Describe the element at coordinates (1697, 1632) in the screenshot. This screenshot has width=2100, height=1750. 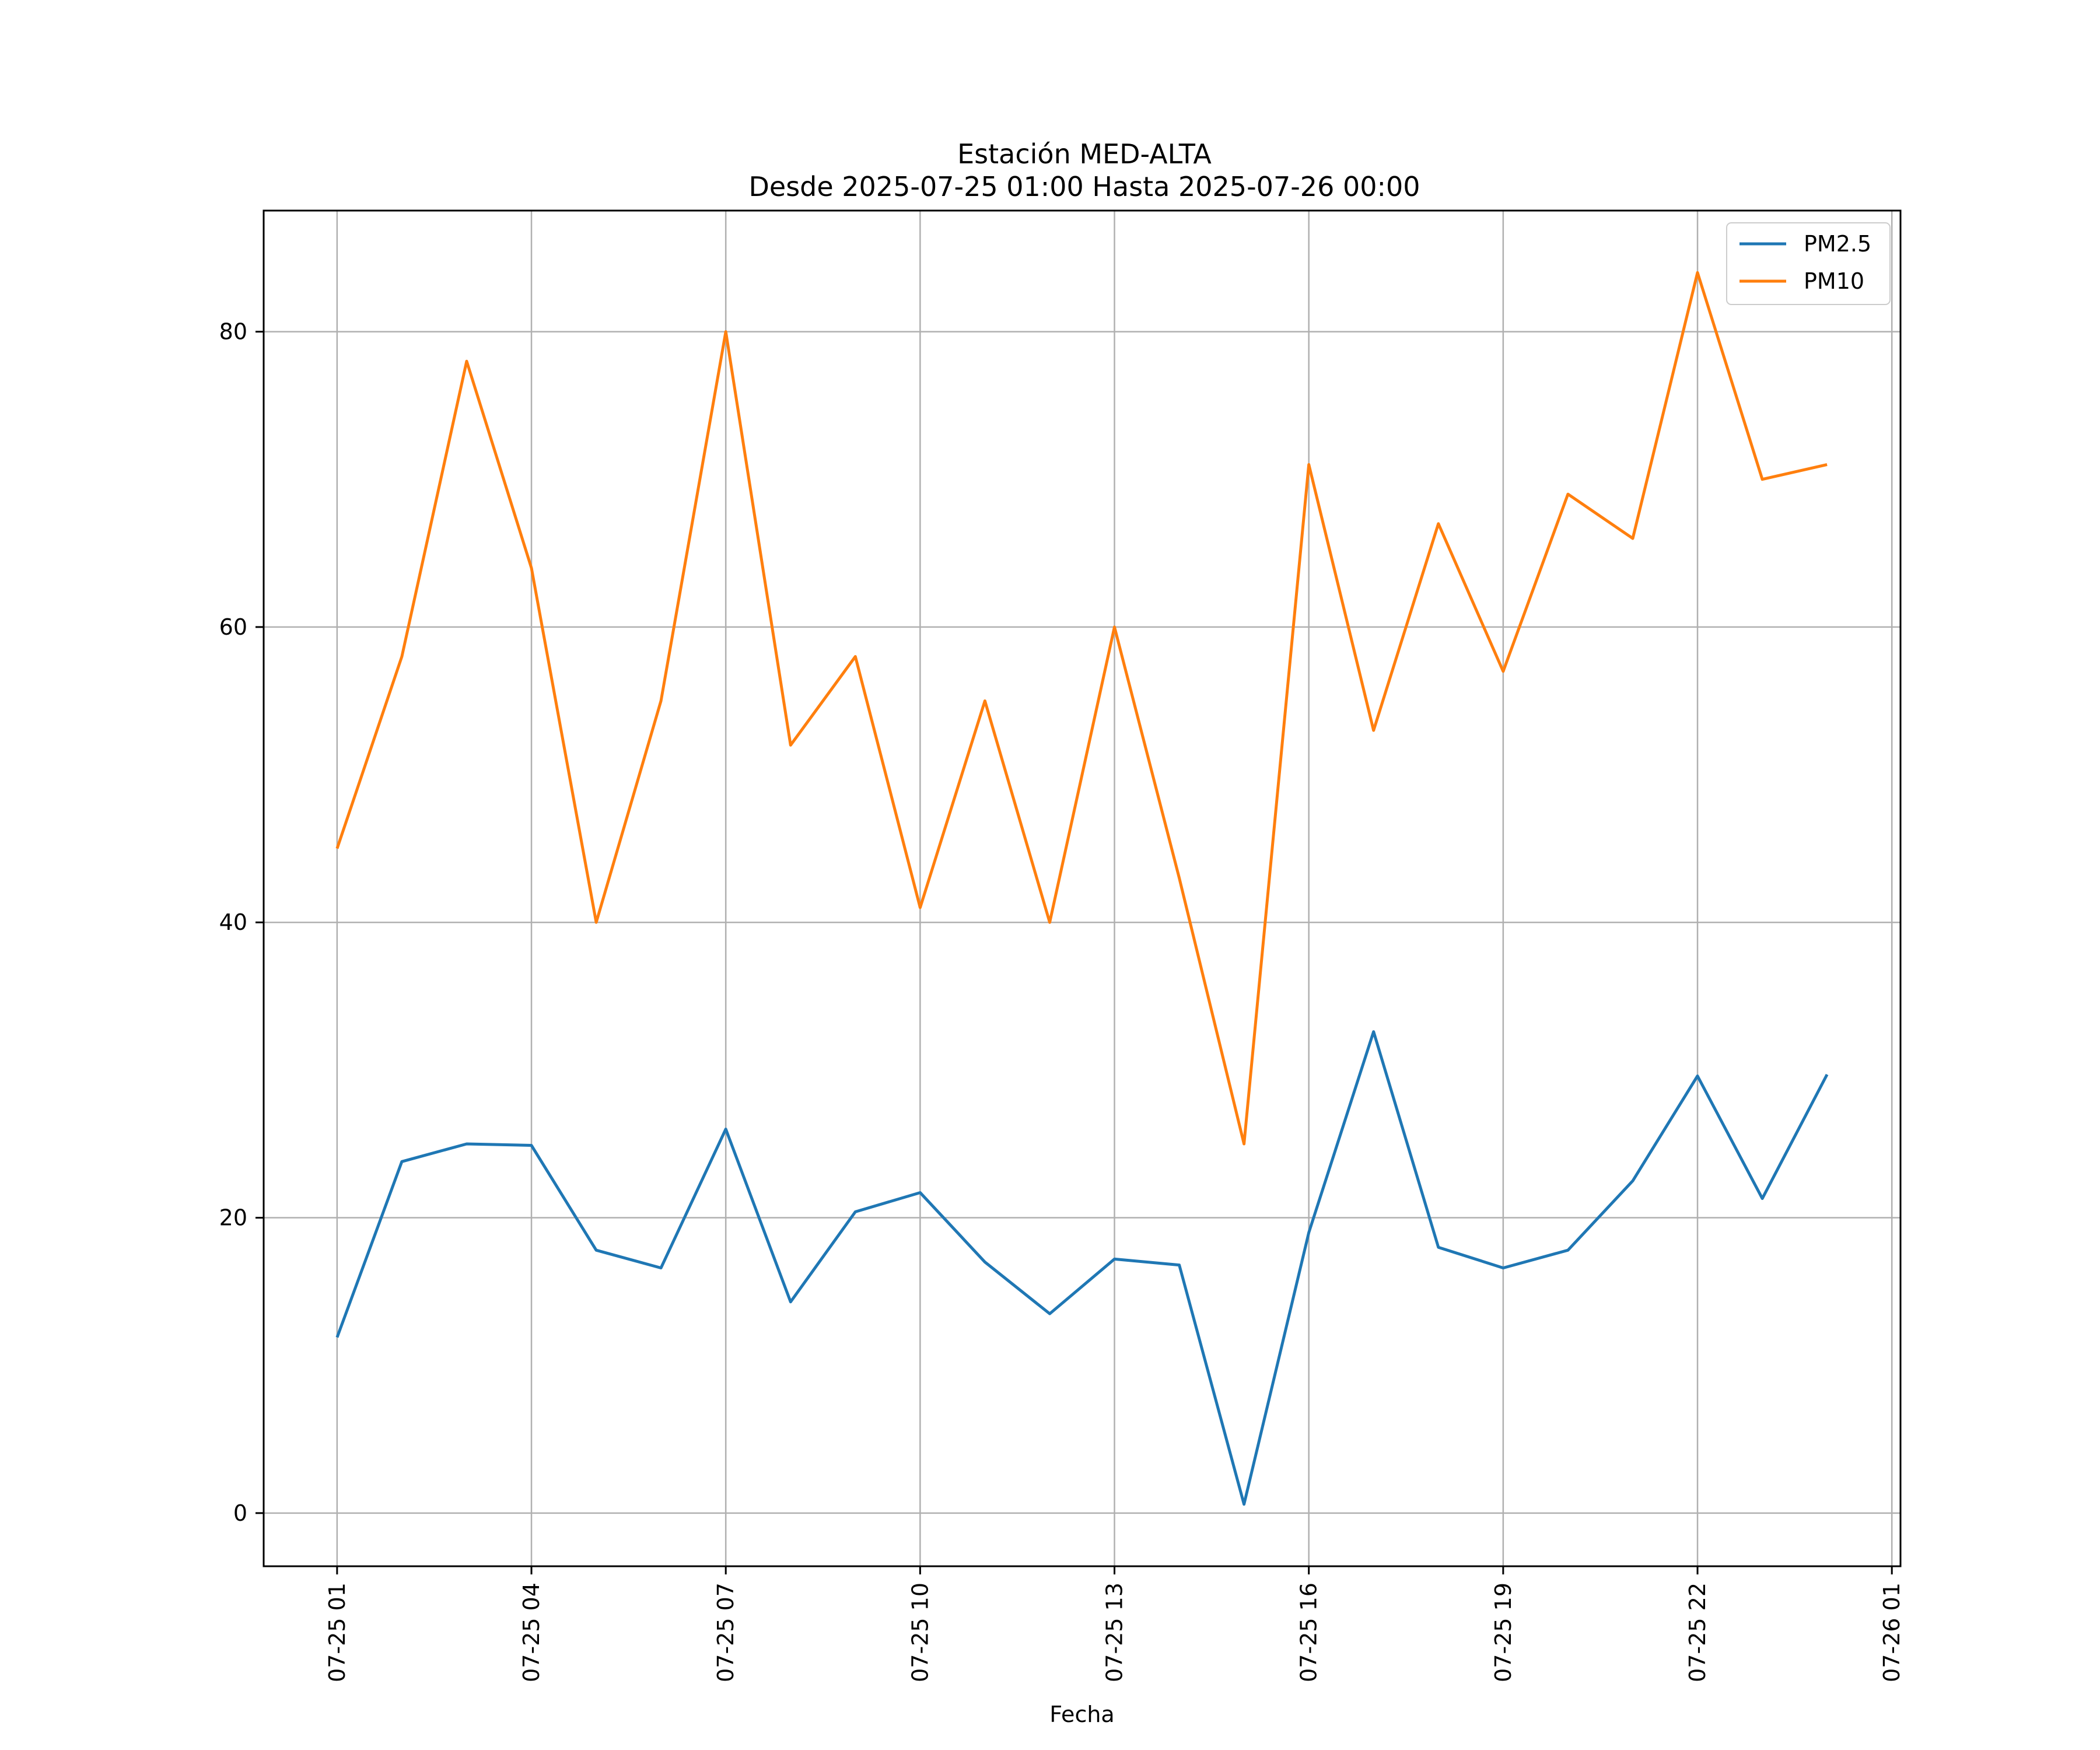
I see `x-tick-label: 07-25 22` at that location.